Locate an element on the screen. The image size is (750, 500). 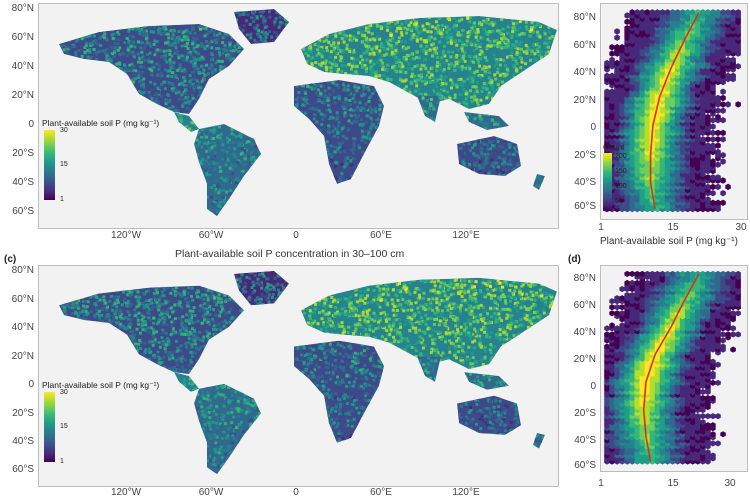
lon-tick: 120°W is located at coordinates (126, 235).